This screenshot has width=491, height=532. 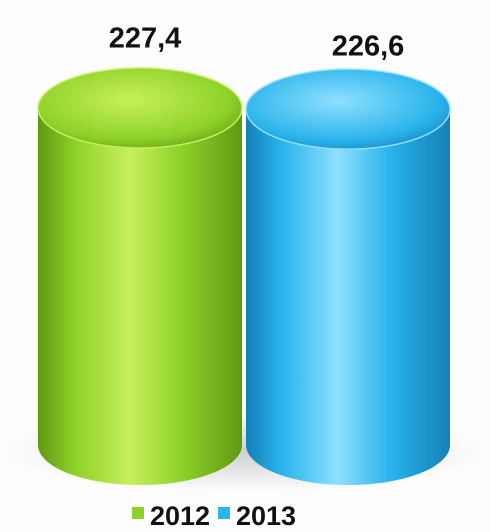 What do you see at coordinates (348, 109) in the screenshot?
I see `bar-top-cap-2013` at bounding box center [348, 109].